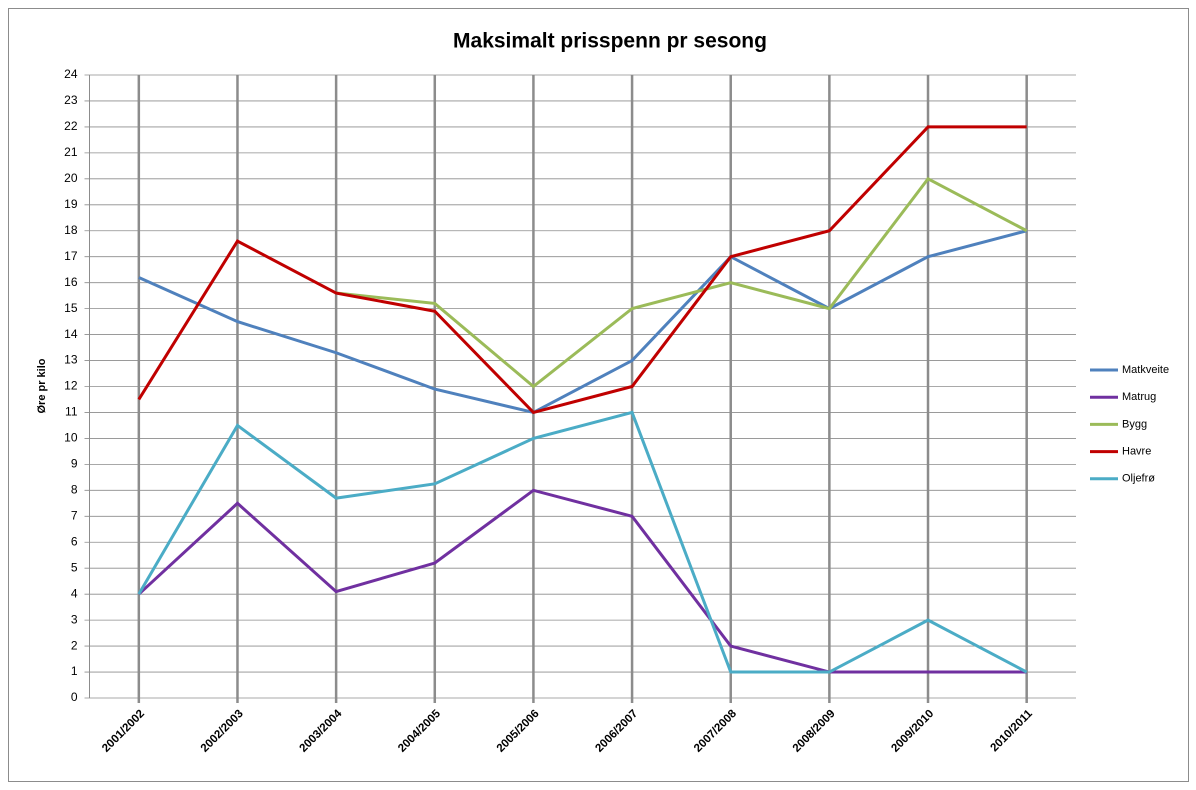 Image resolution: width=1196 pixels, height=790 pixels. I want to click on y-tick-label: 22, so click(71, 126).